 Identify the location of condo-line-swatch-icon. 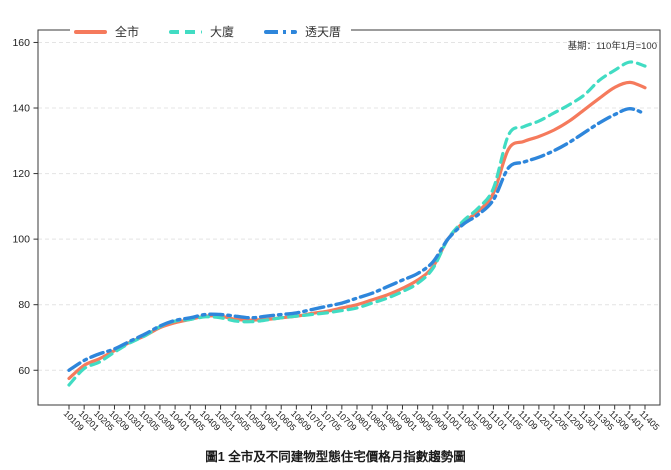
(186, 32).